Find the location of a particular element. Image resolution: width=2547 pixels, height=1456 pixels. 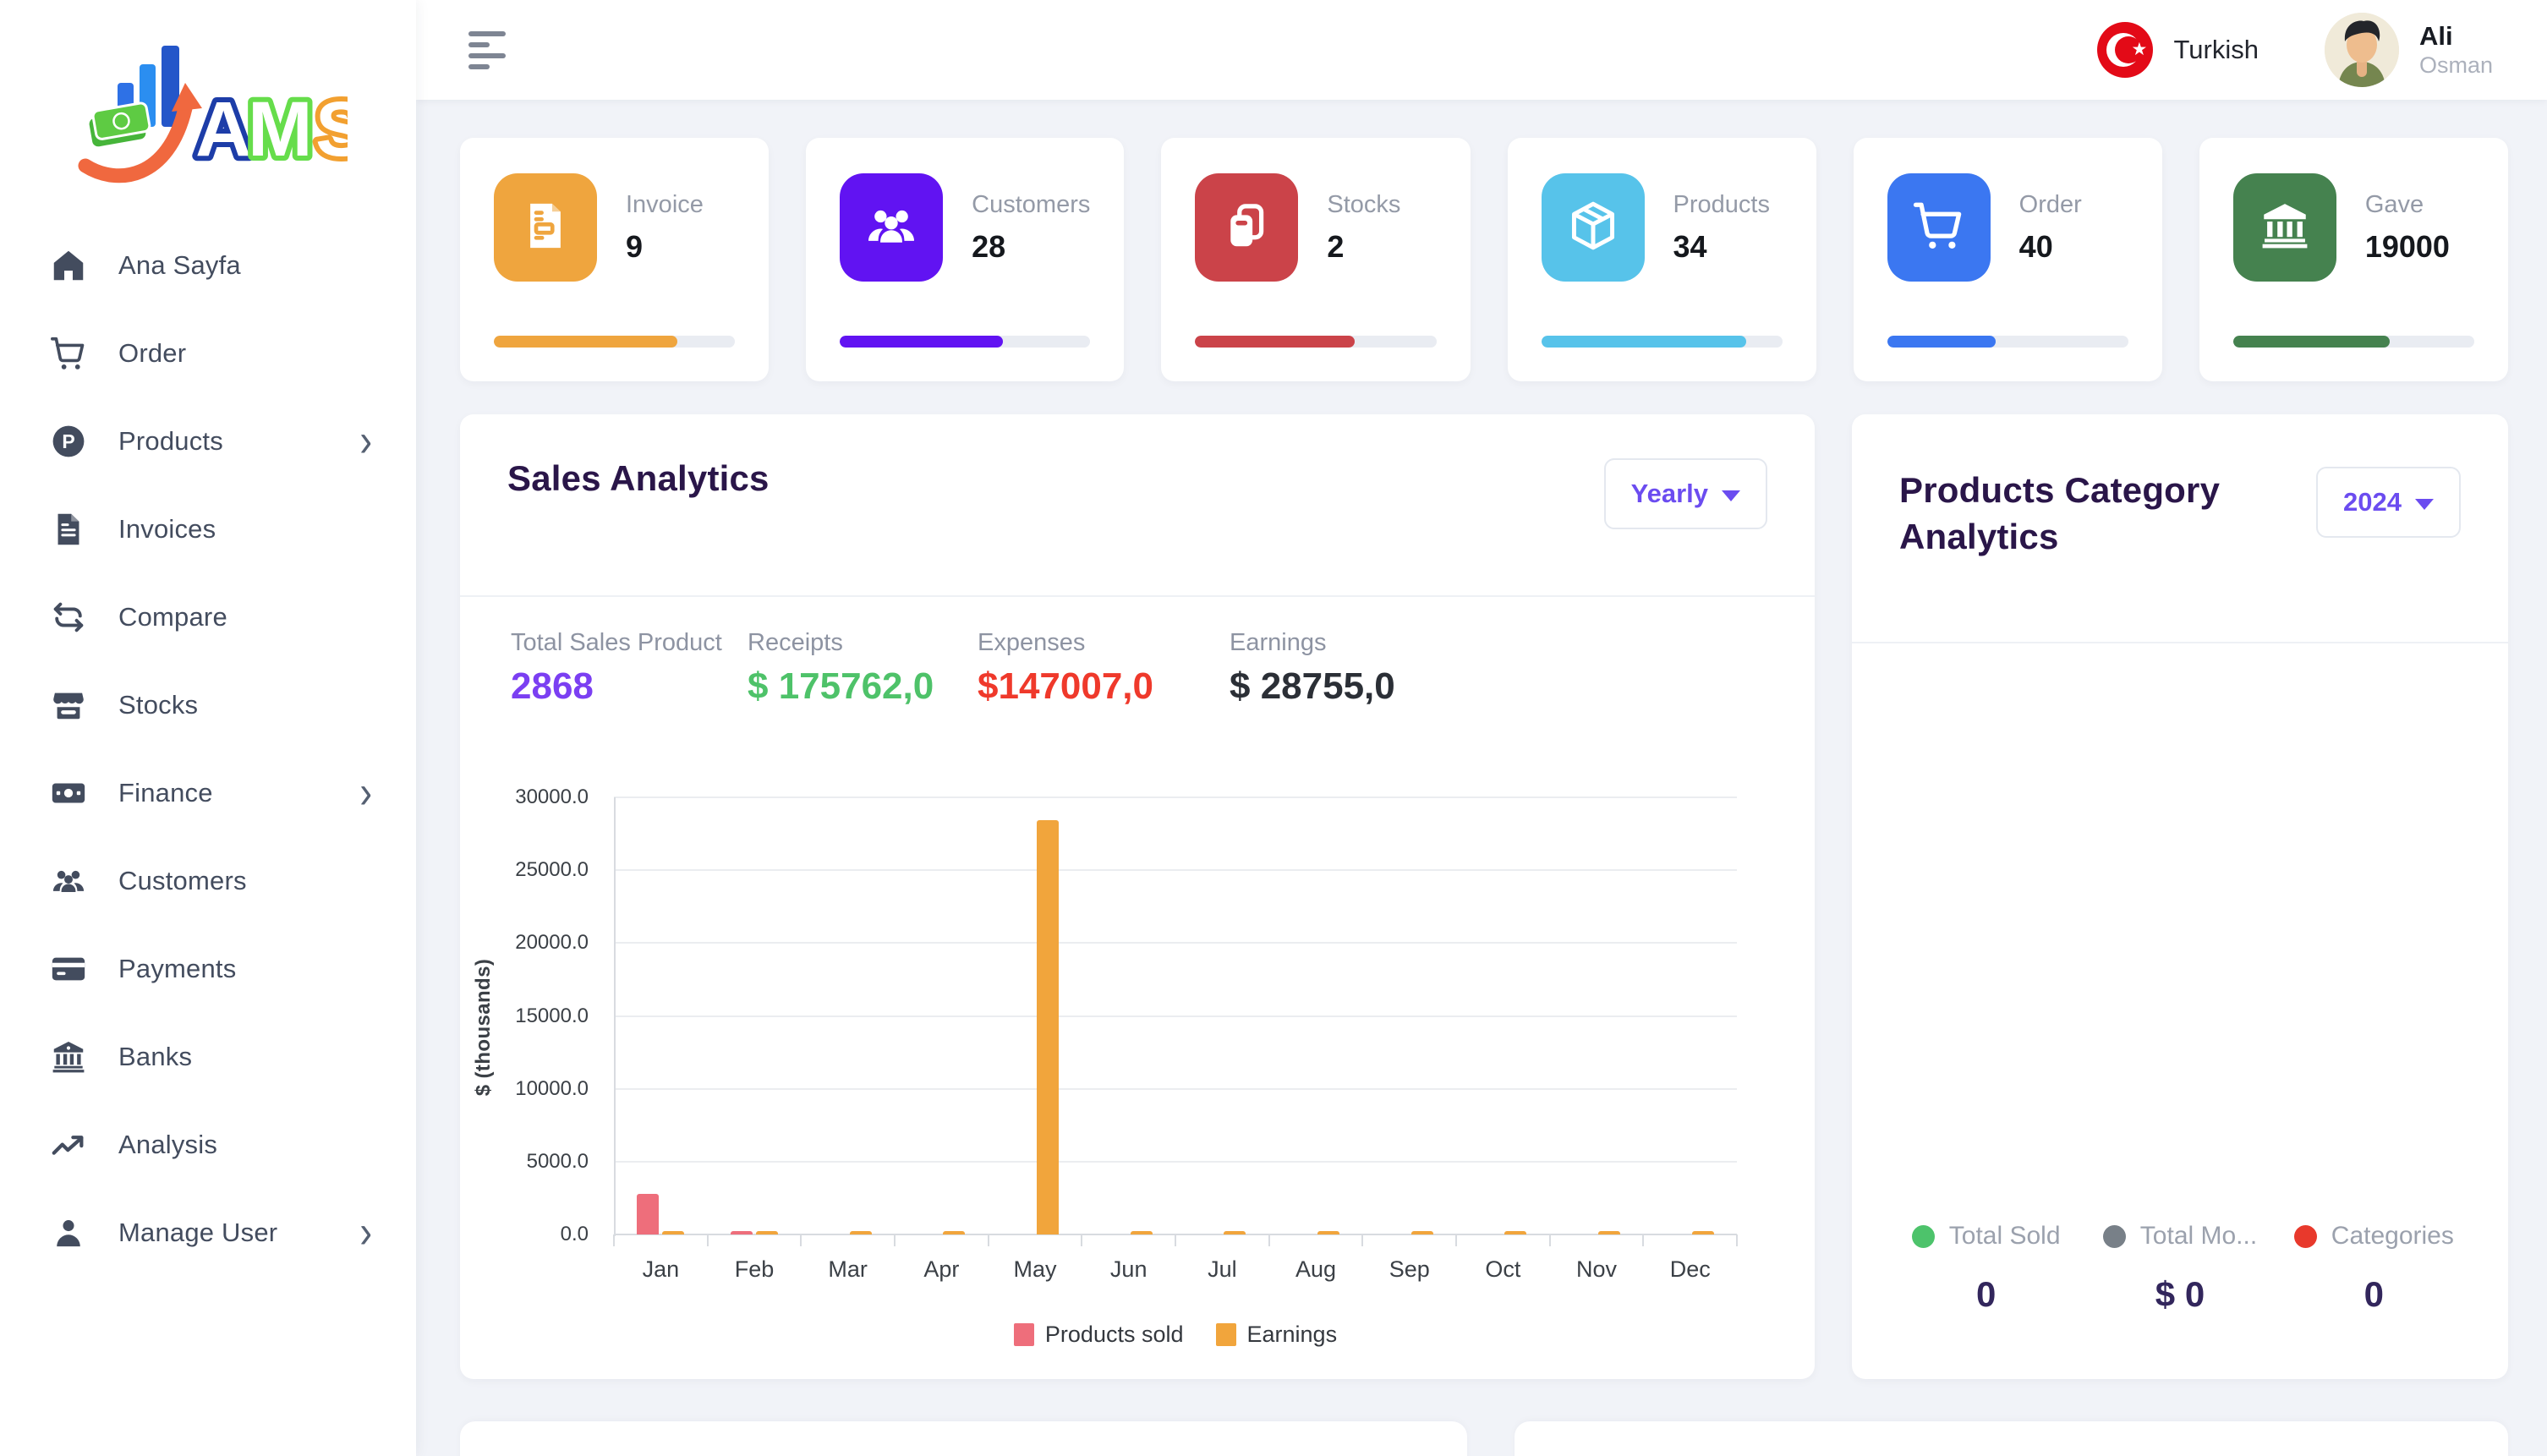

box-icon is located at coordinates (1593, 228).